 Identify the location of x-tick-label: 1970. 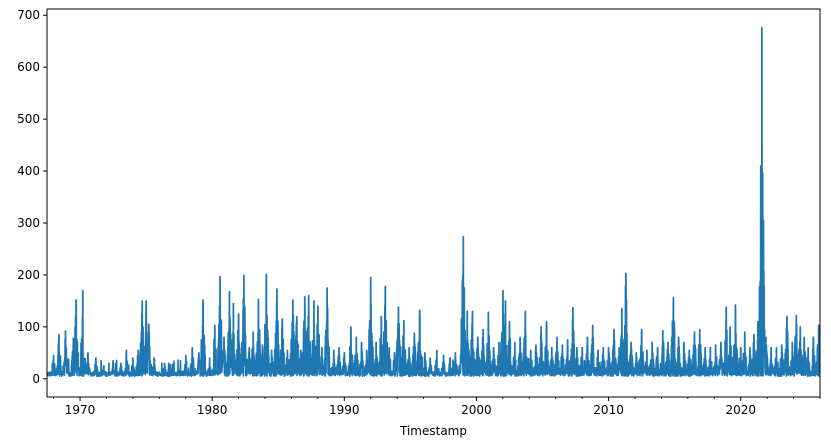
(80, 410).